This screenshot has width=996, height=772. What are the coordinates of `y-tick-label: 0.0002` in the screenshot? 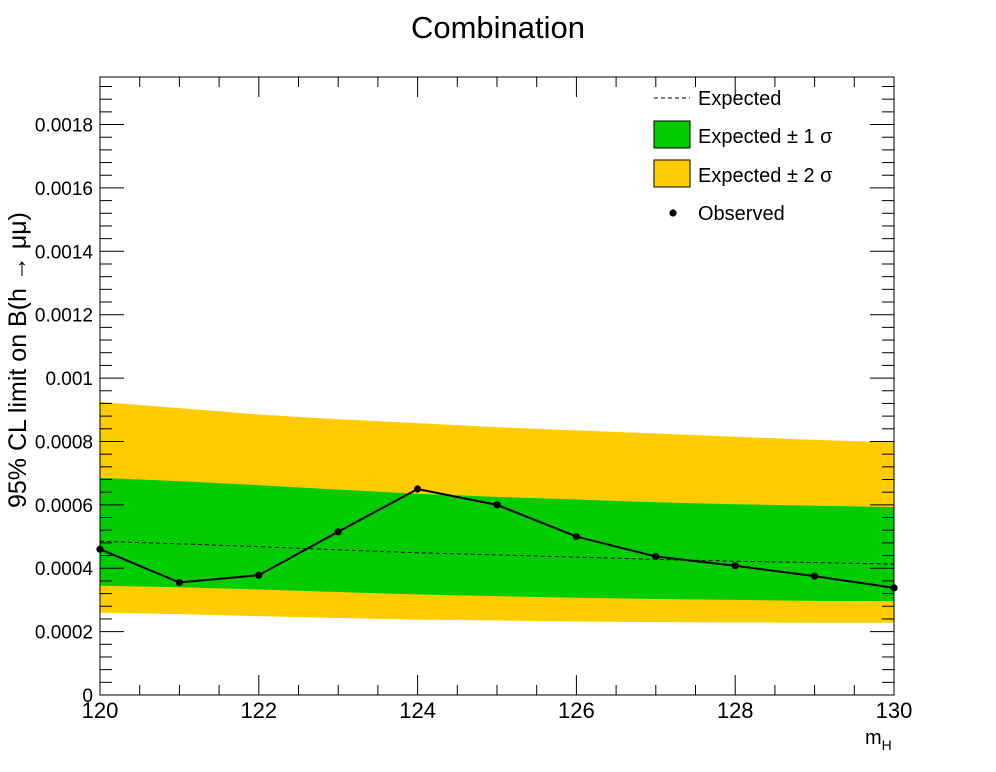 It's located at (64, 633).